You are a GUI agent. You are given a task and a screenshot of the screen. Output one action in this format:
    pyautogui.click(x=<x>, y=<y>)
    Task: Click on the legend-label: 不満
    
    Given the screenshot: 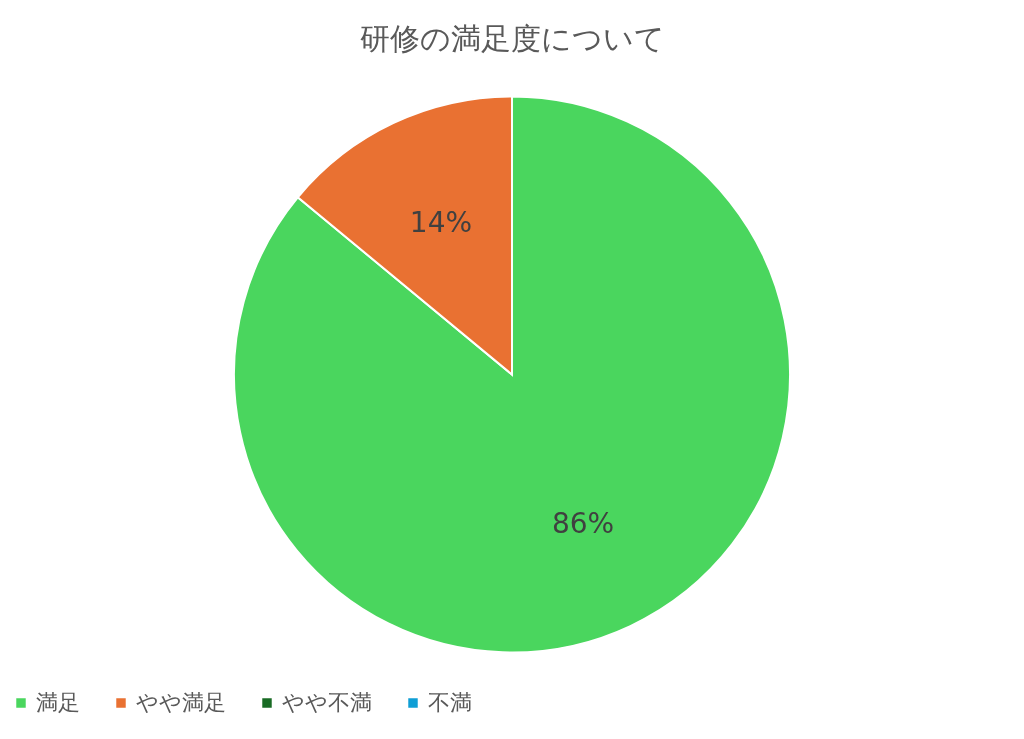 What is the action you would take?
    pyautogui.click(x=450, y=702)
    